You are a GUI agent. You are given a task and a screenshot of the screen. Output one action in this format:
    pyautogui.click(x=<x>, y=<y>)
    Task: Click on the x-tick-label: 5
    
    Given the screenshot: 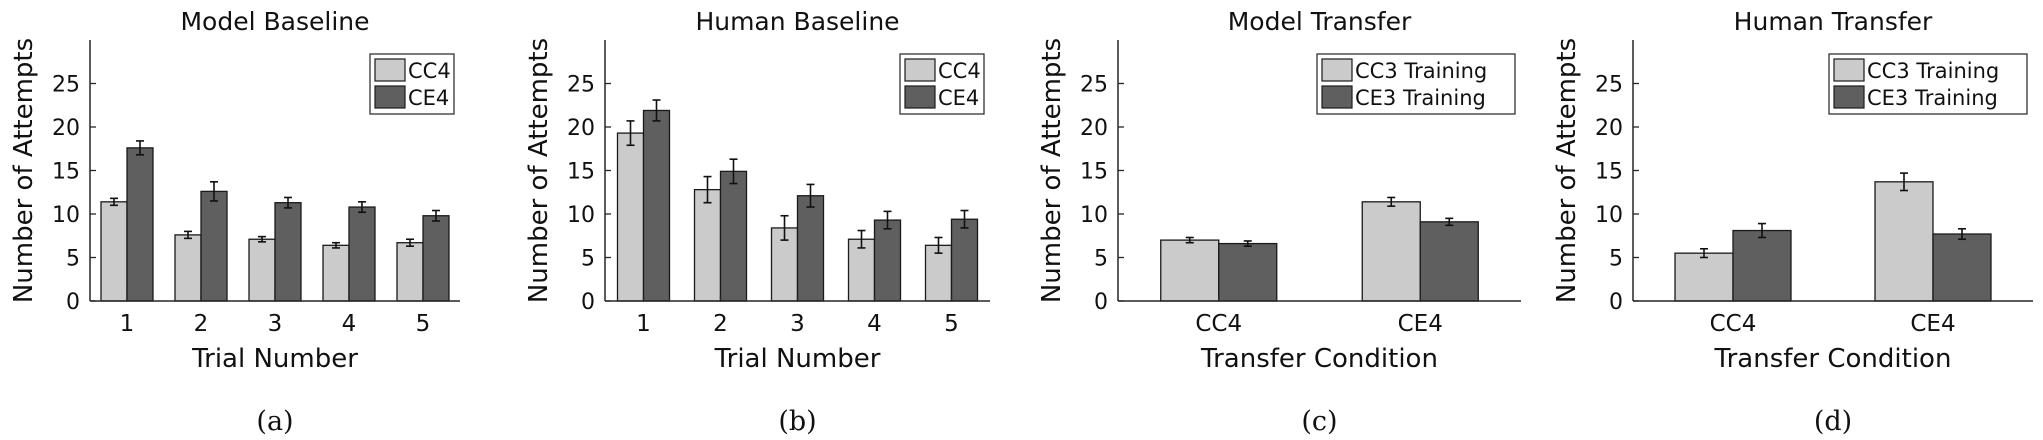 What is the action you would take?
    pyautogui.click(x=423, y=324)
    